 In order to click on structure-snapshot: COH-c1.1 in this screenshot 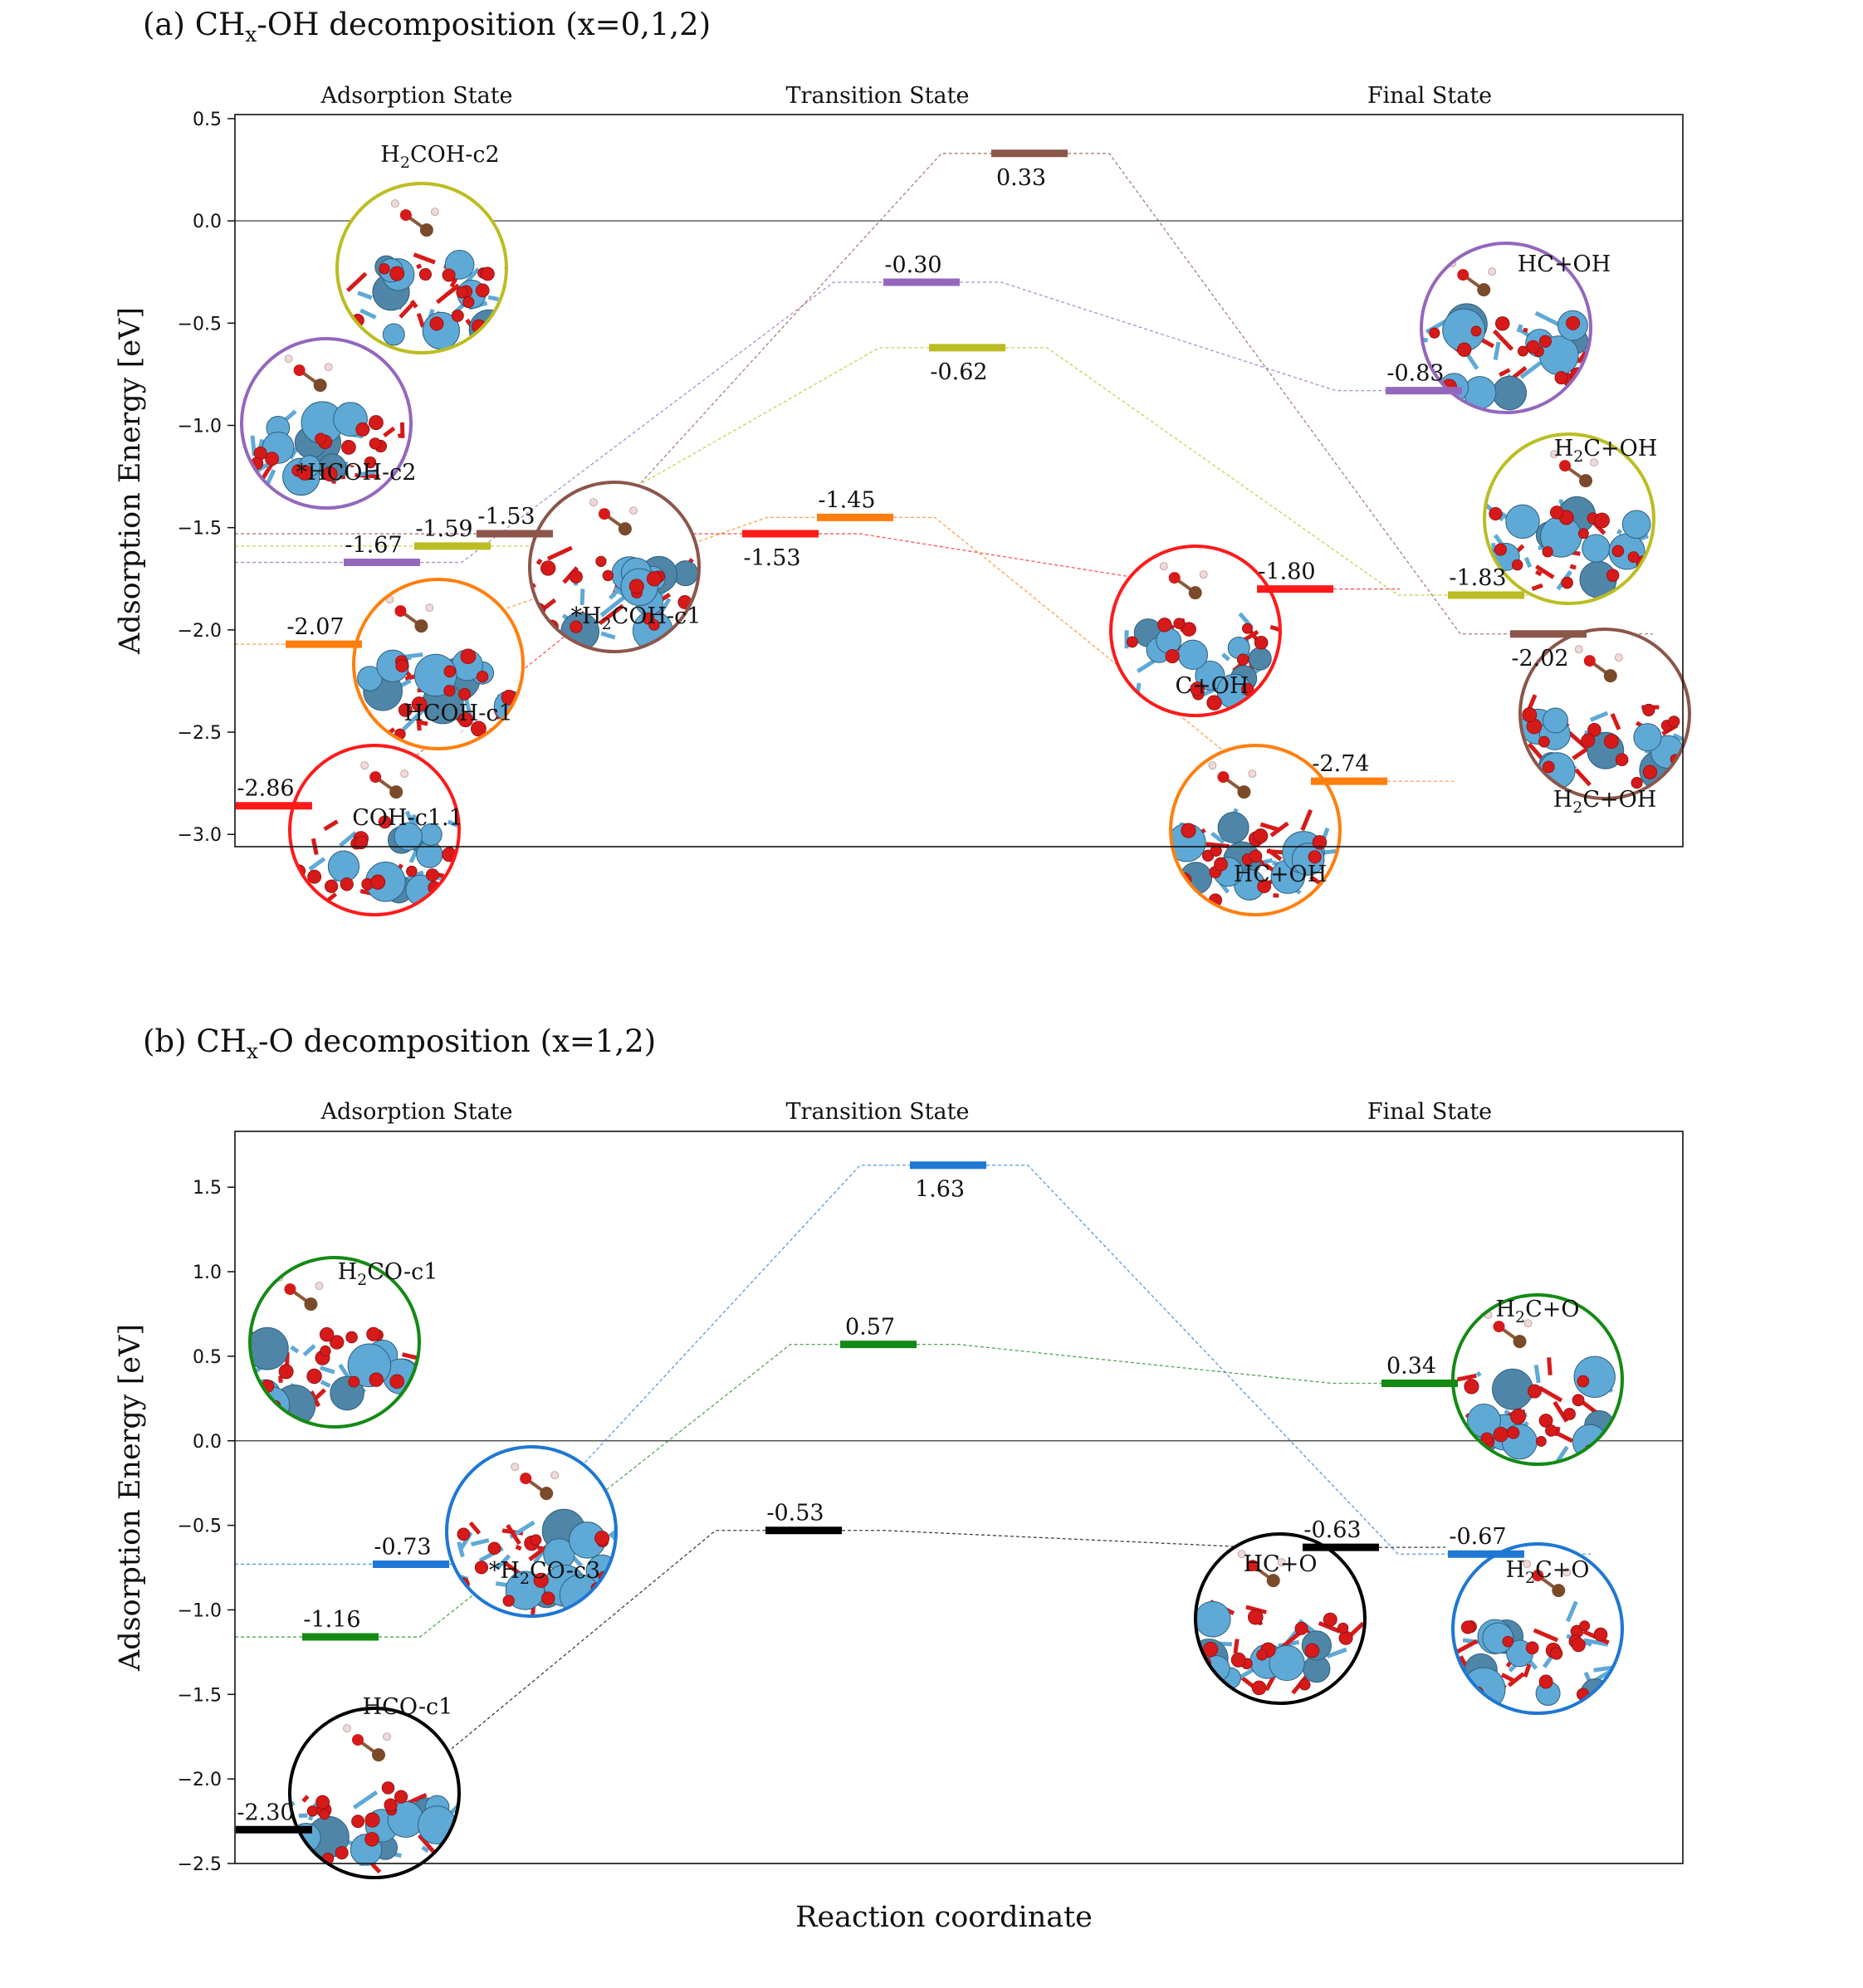, I will do `click(375, 830)`.